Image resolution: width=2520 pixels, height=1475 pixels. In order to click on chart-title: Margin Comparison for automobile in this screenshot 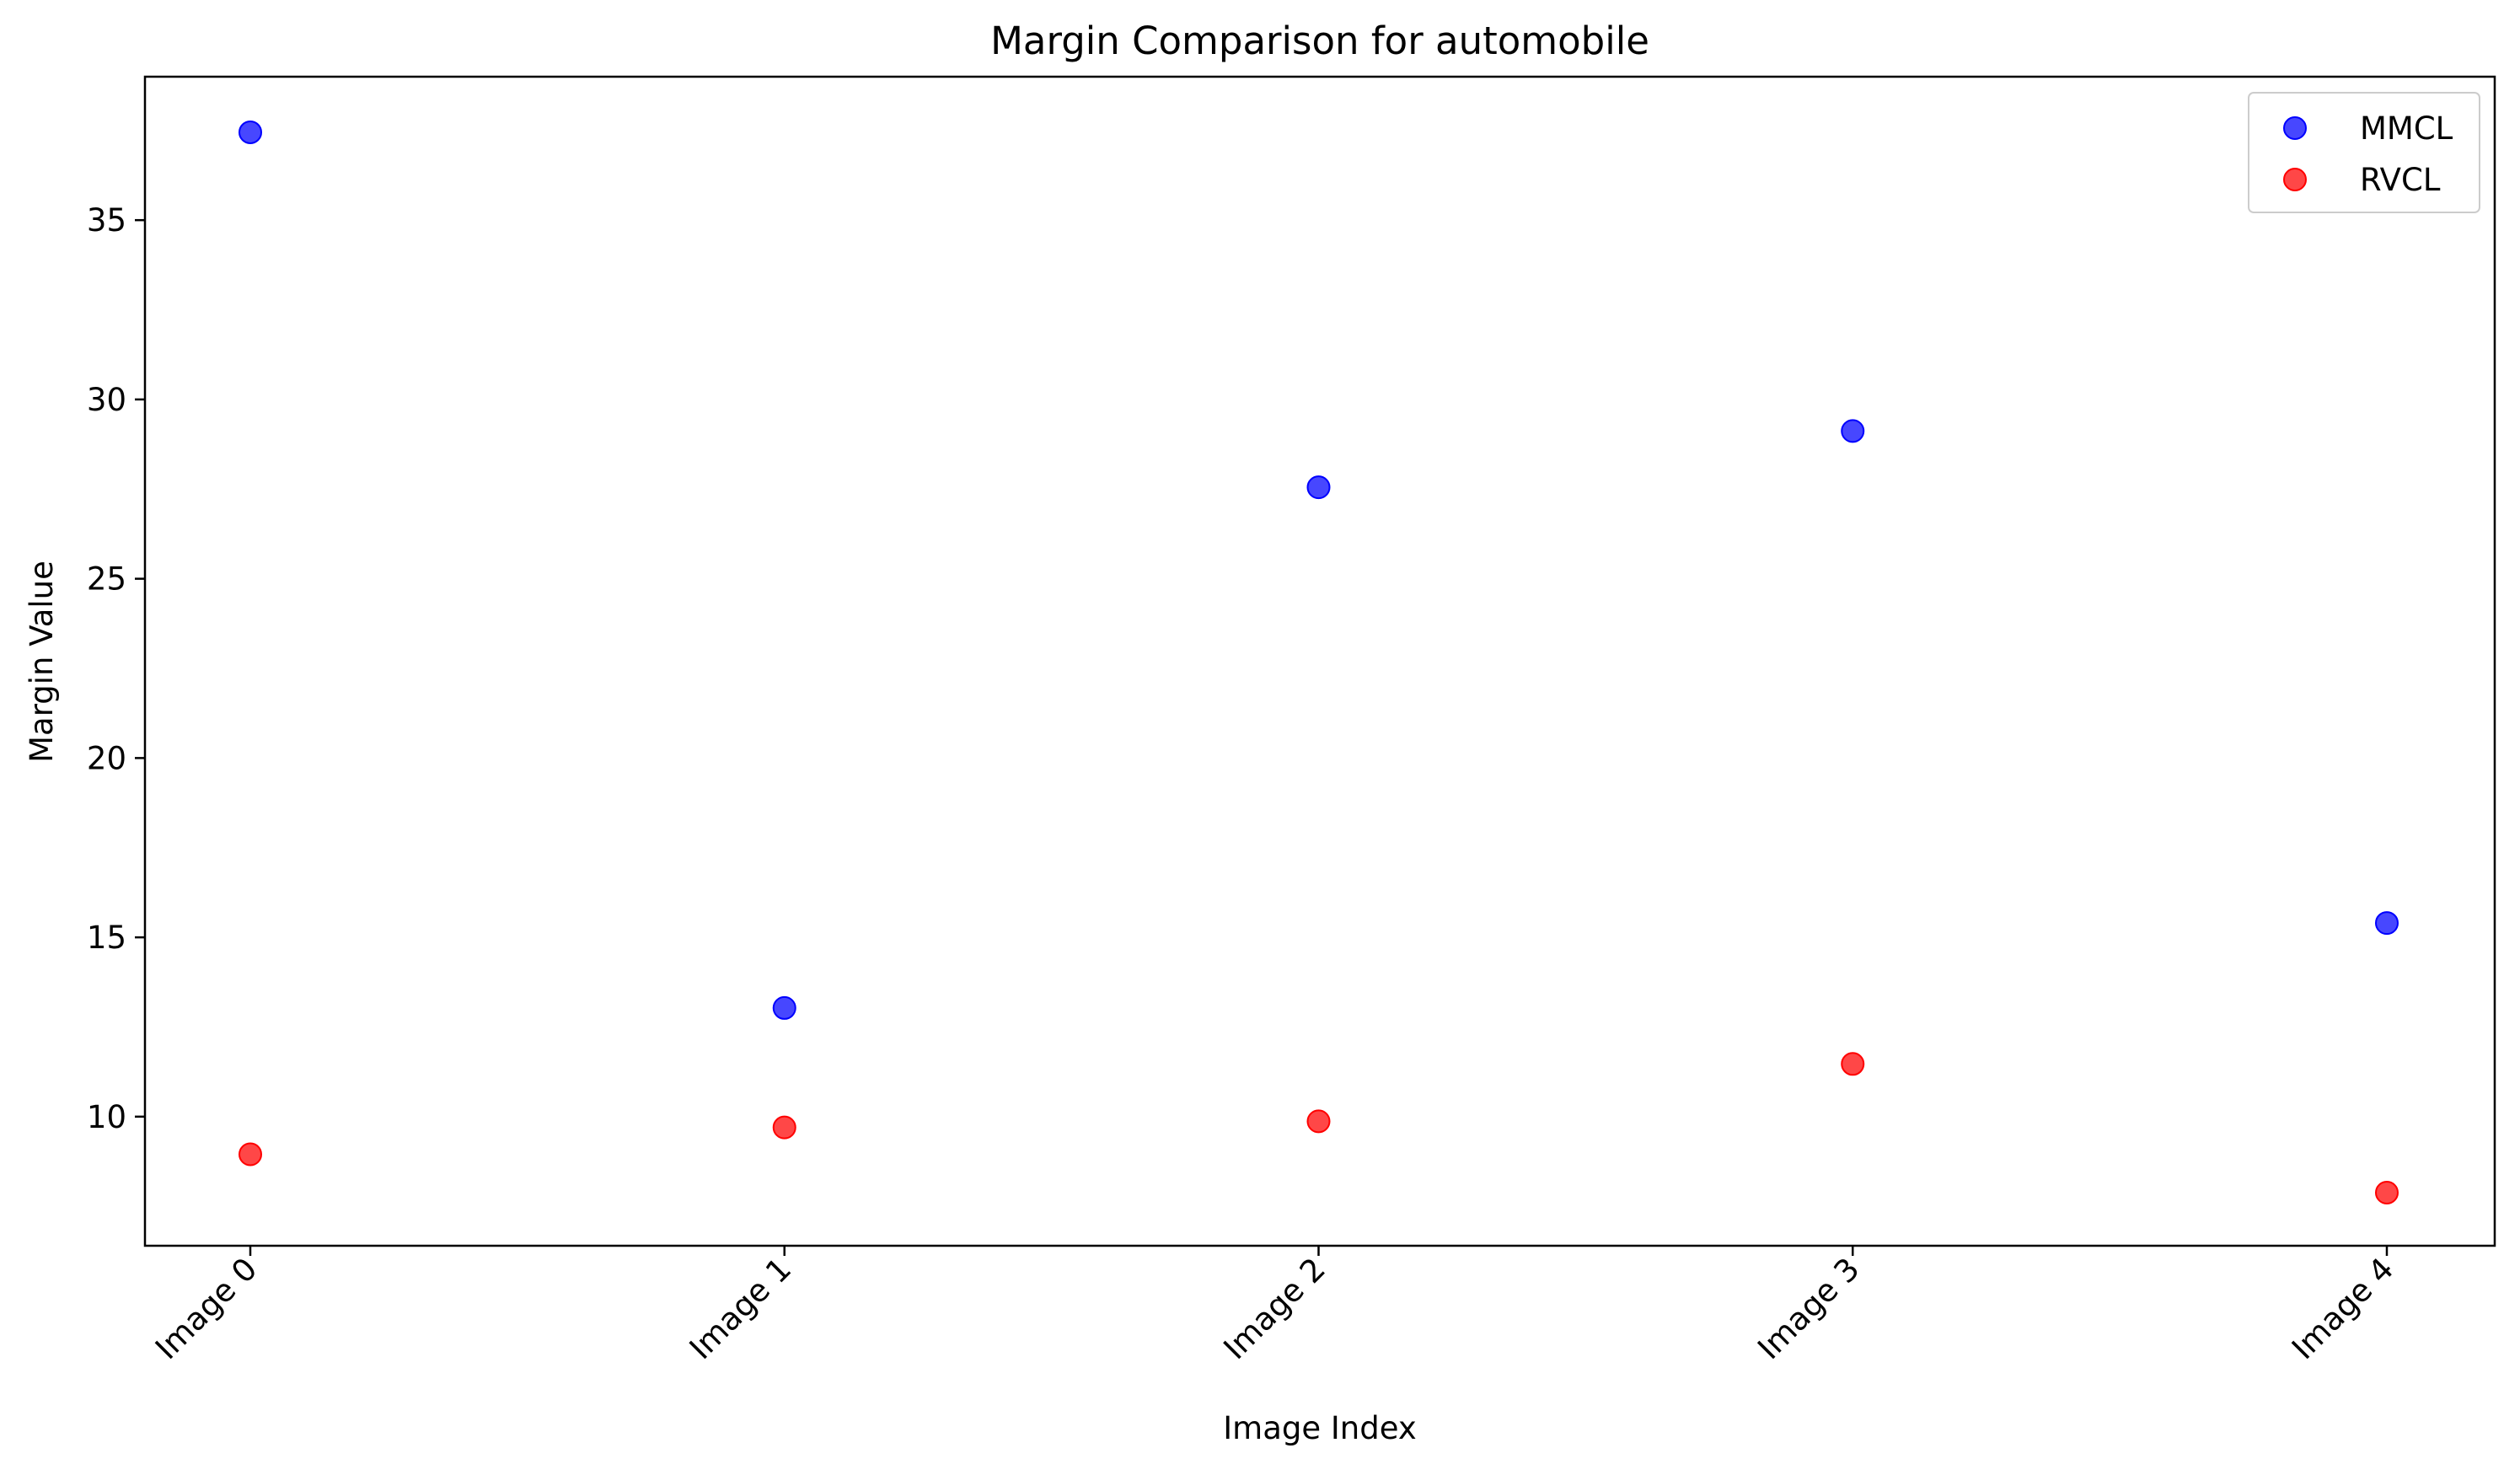, I will do `click(1319, 41)`.